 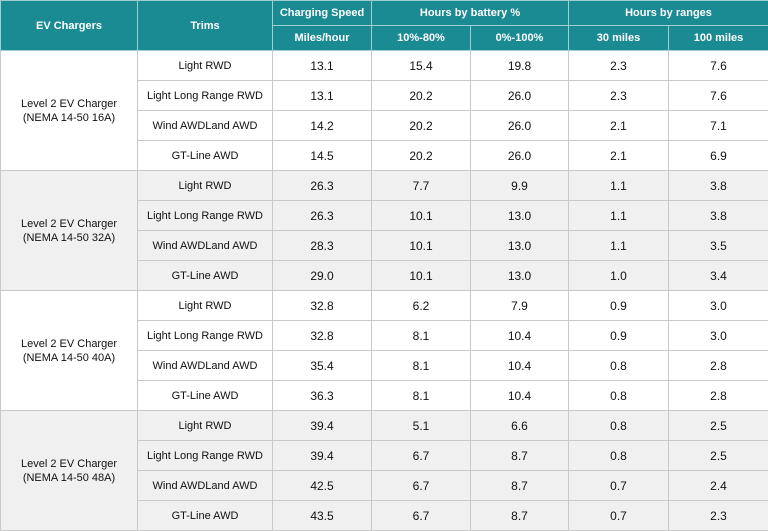 What do you see at coordinates (718, 276) in the screenshot?
I see `miles-100-cell: 3.4` at bounding box center [718, 276].